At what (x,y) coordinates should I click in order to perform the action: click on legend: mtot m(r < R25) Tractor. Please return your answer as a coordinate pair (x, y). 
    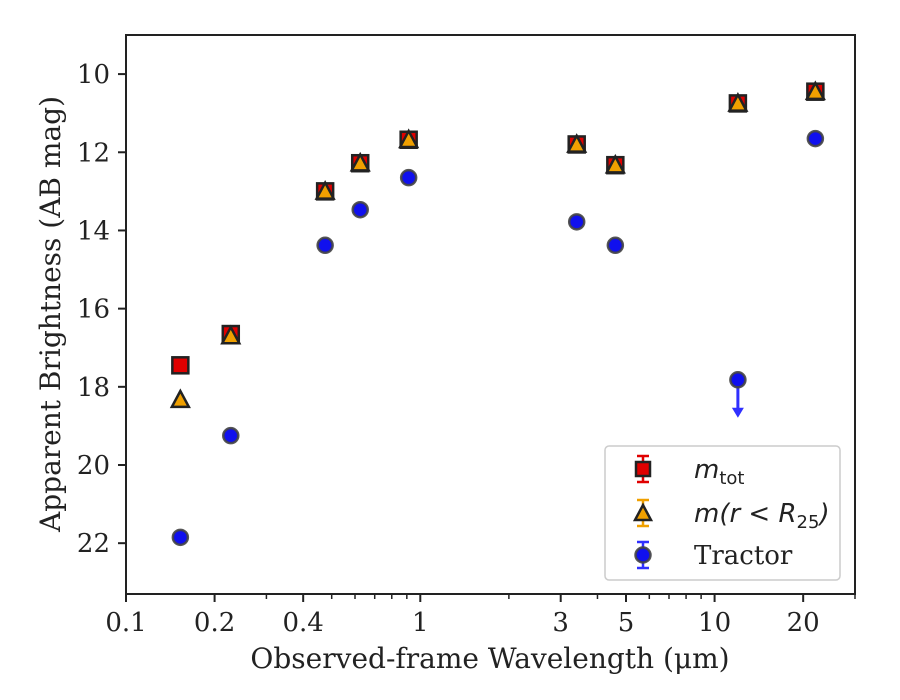
    Looking at the image, I should click on (722, 513).